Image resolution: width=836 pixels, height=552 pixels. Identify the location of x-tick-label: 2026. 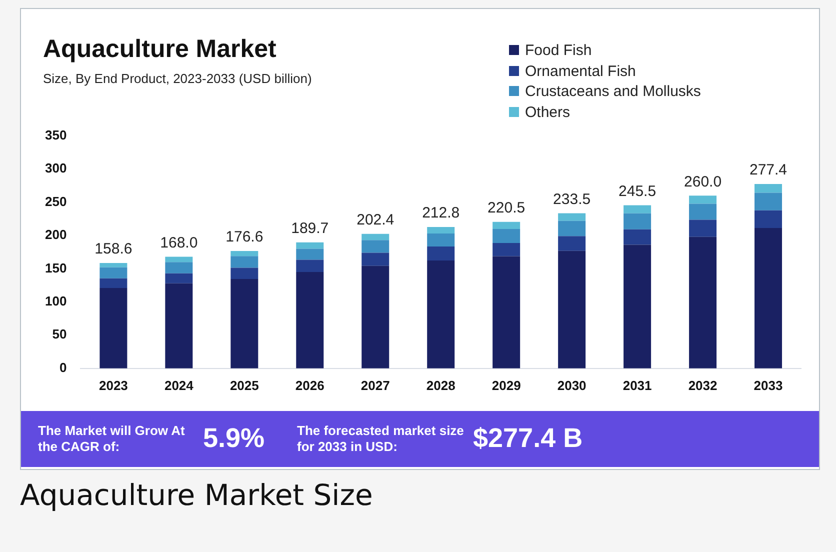
(309, 385).